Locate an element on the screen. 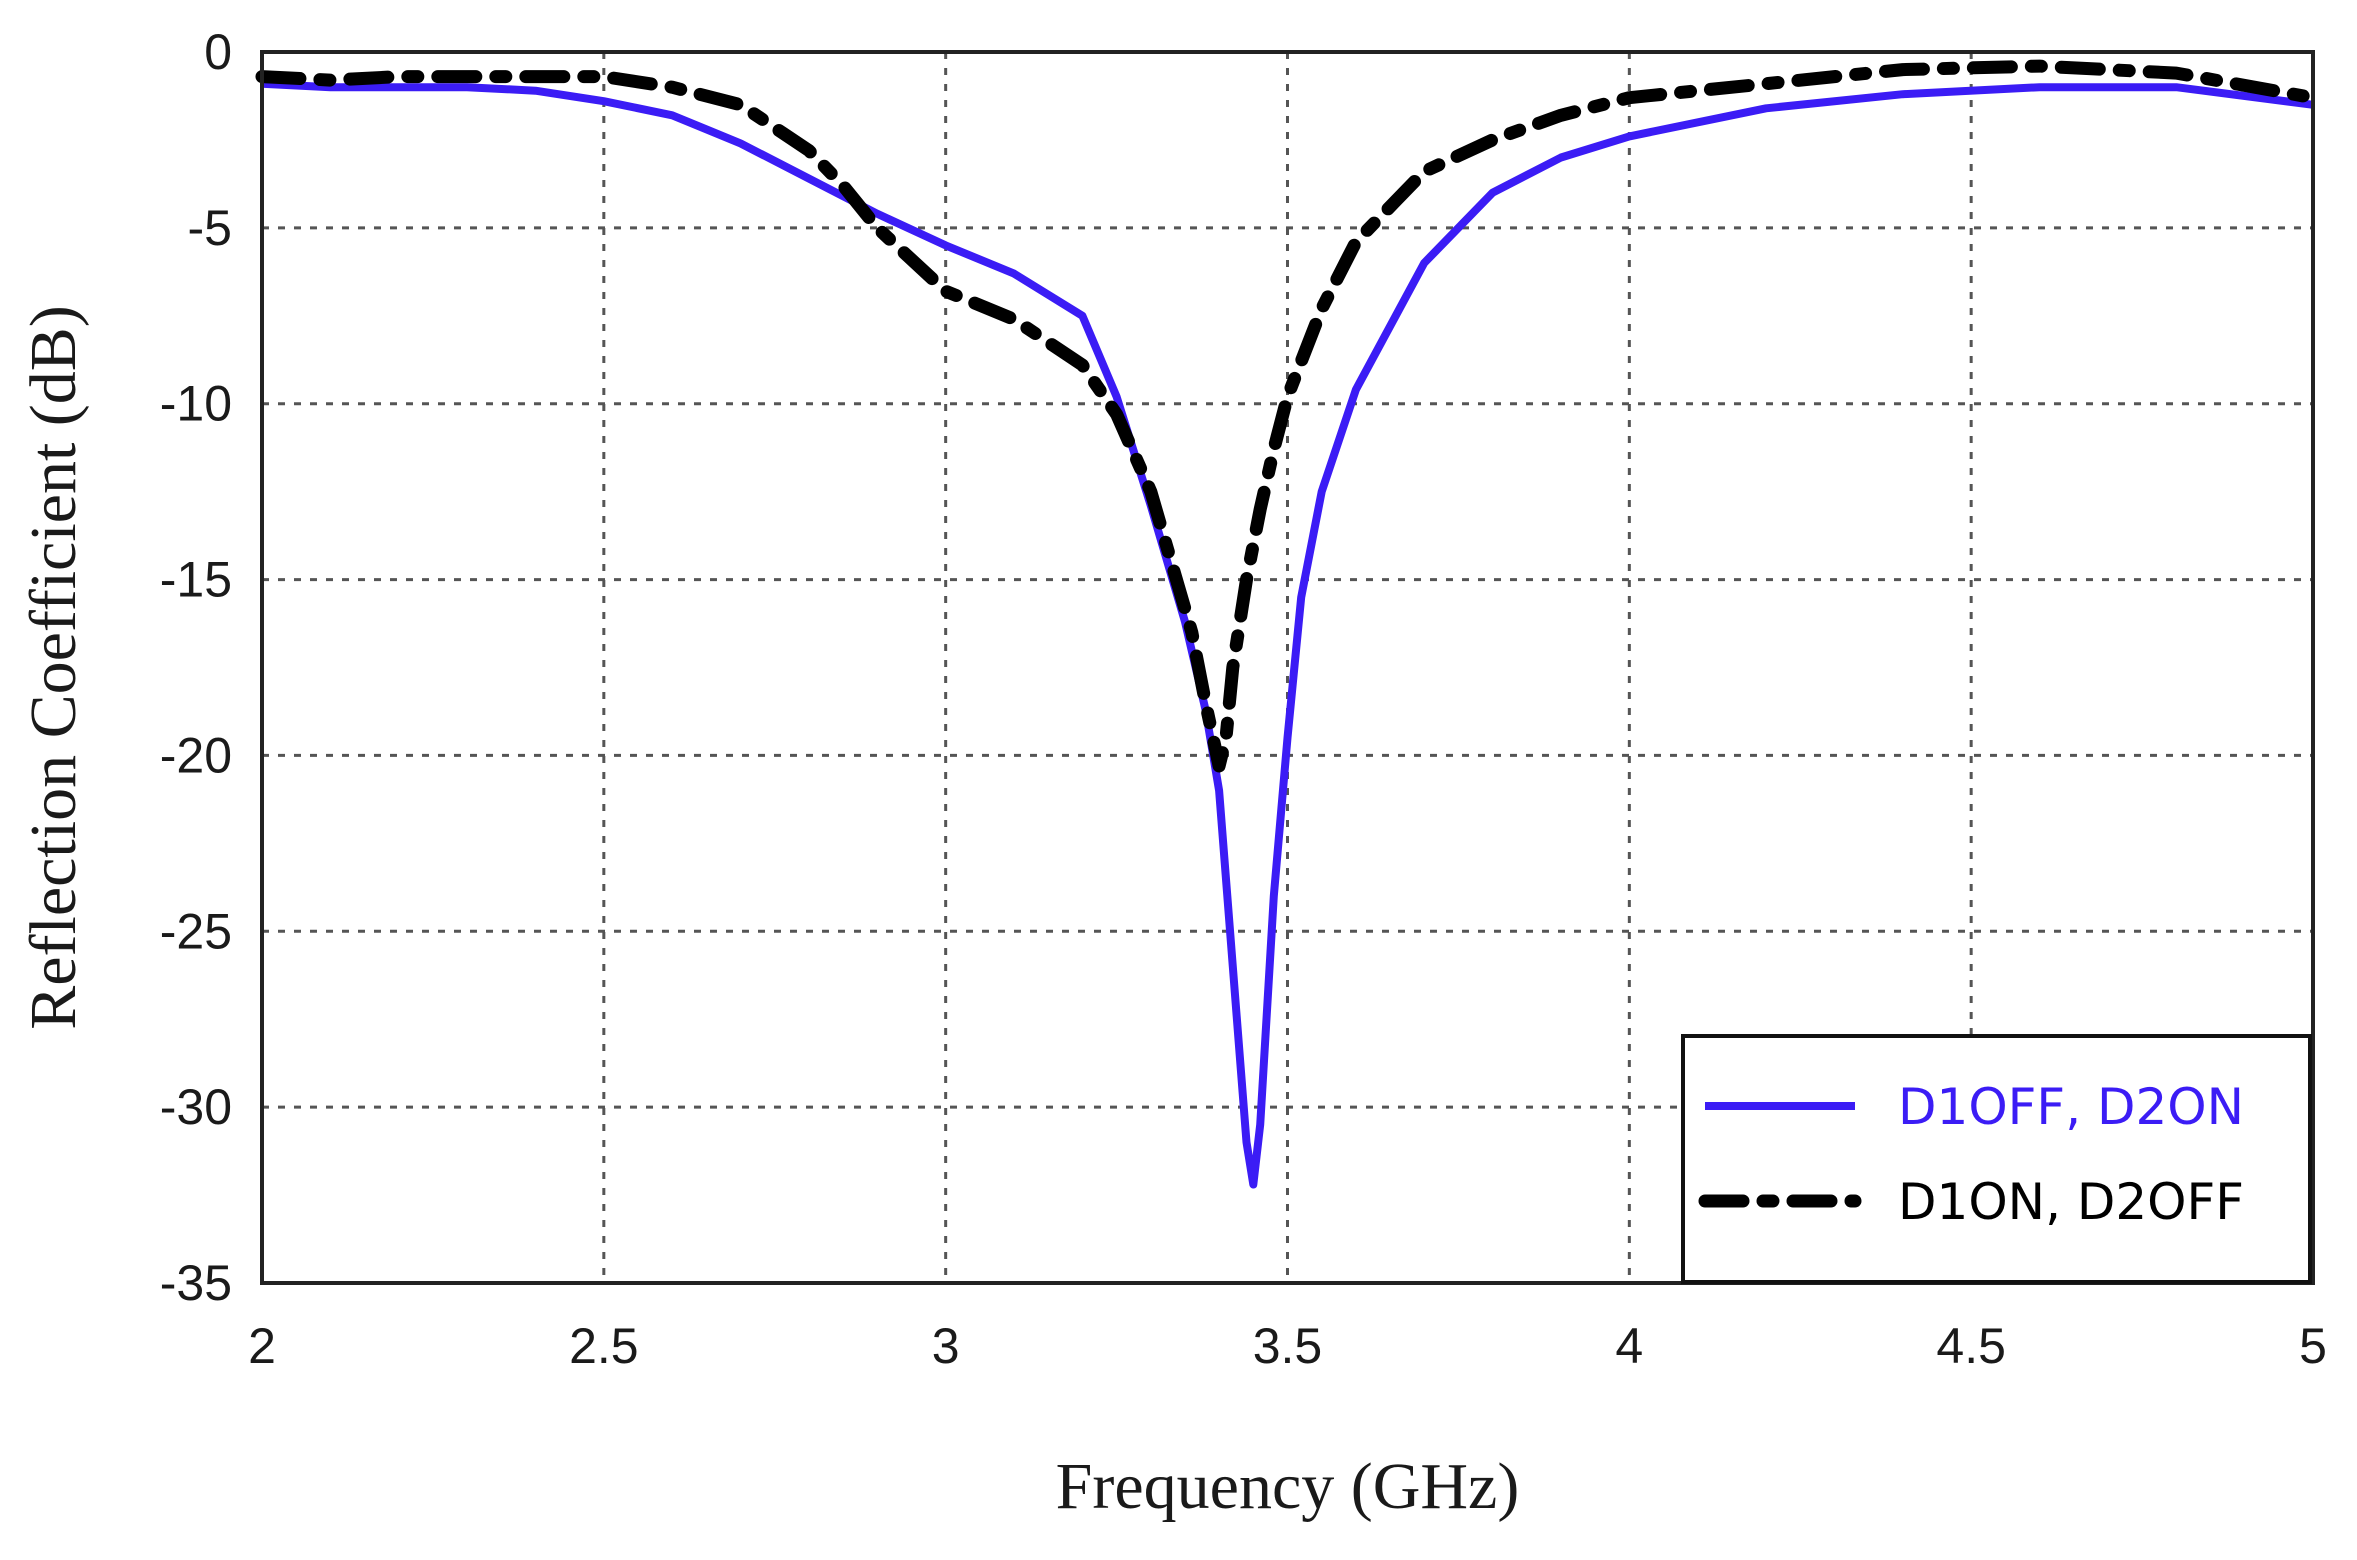 The image size is (2357, 1560). x-tick-label-3: 3 is located at coordinates (946, 1346).